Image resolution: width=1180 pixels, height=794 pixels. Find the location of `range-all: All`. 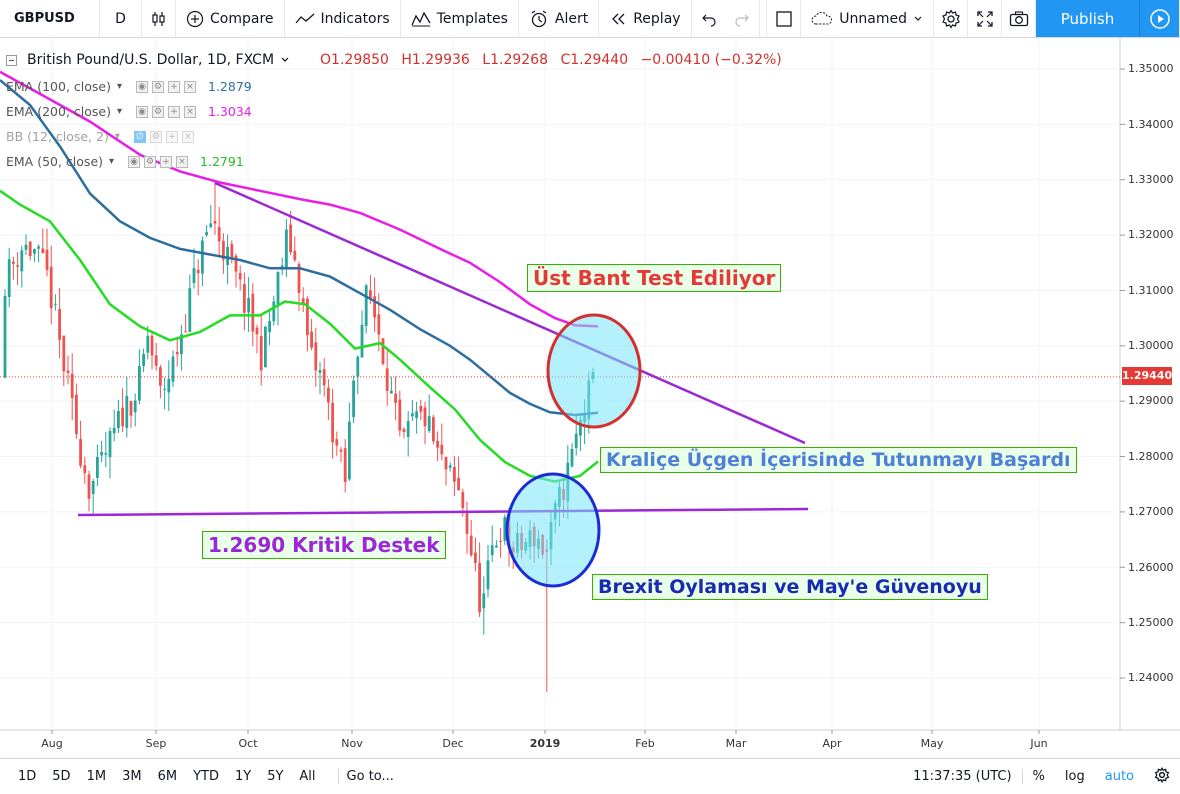

range-all: All is located at coordinates (307, 776).